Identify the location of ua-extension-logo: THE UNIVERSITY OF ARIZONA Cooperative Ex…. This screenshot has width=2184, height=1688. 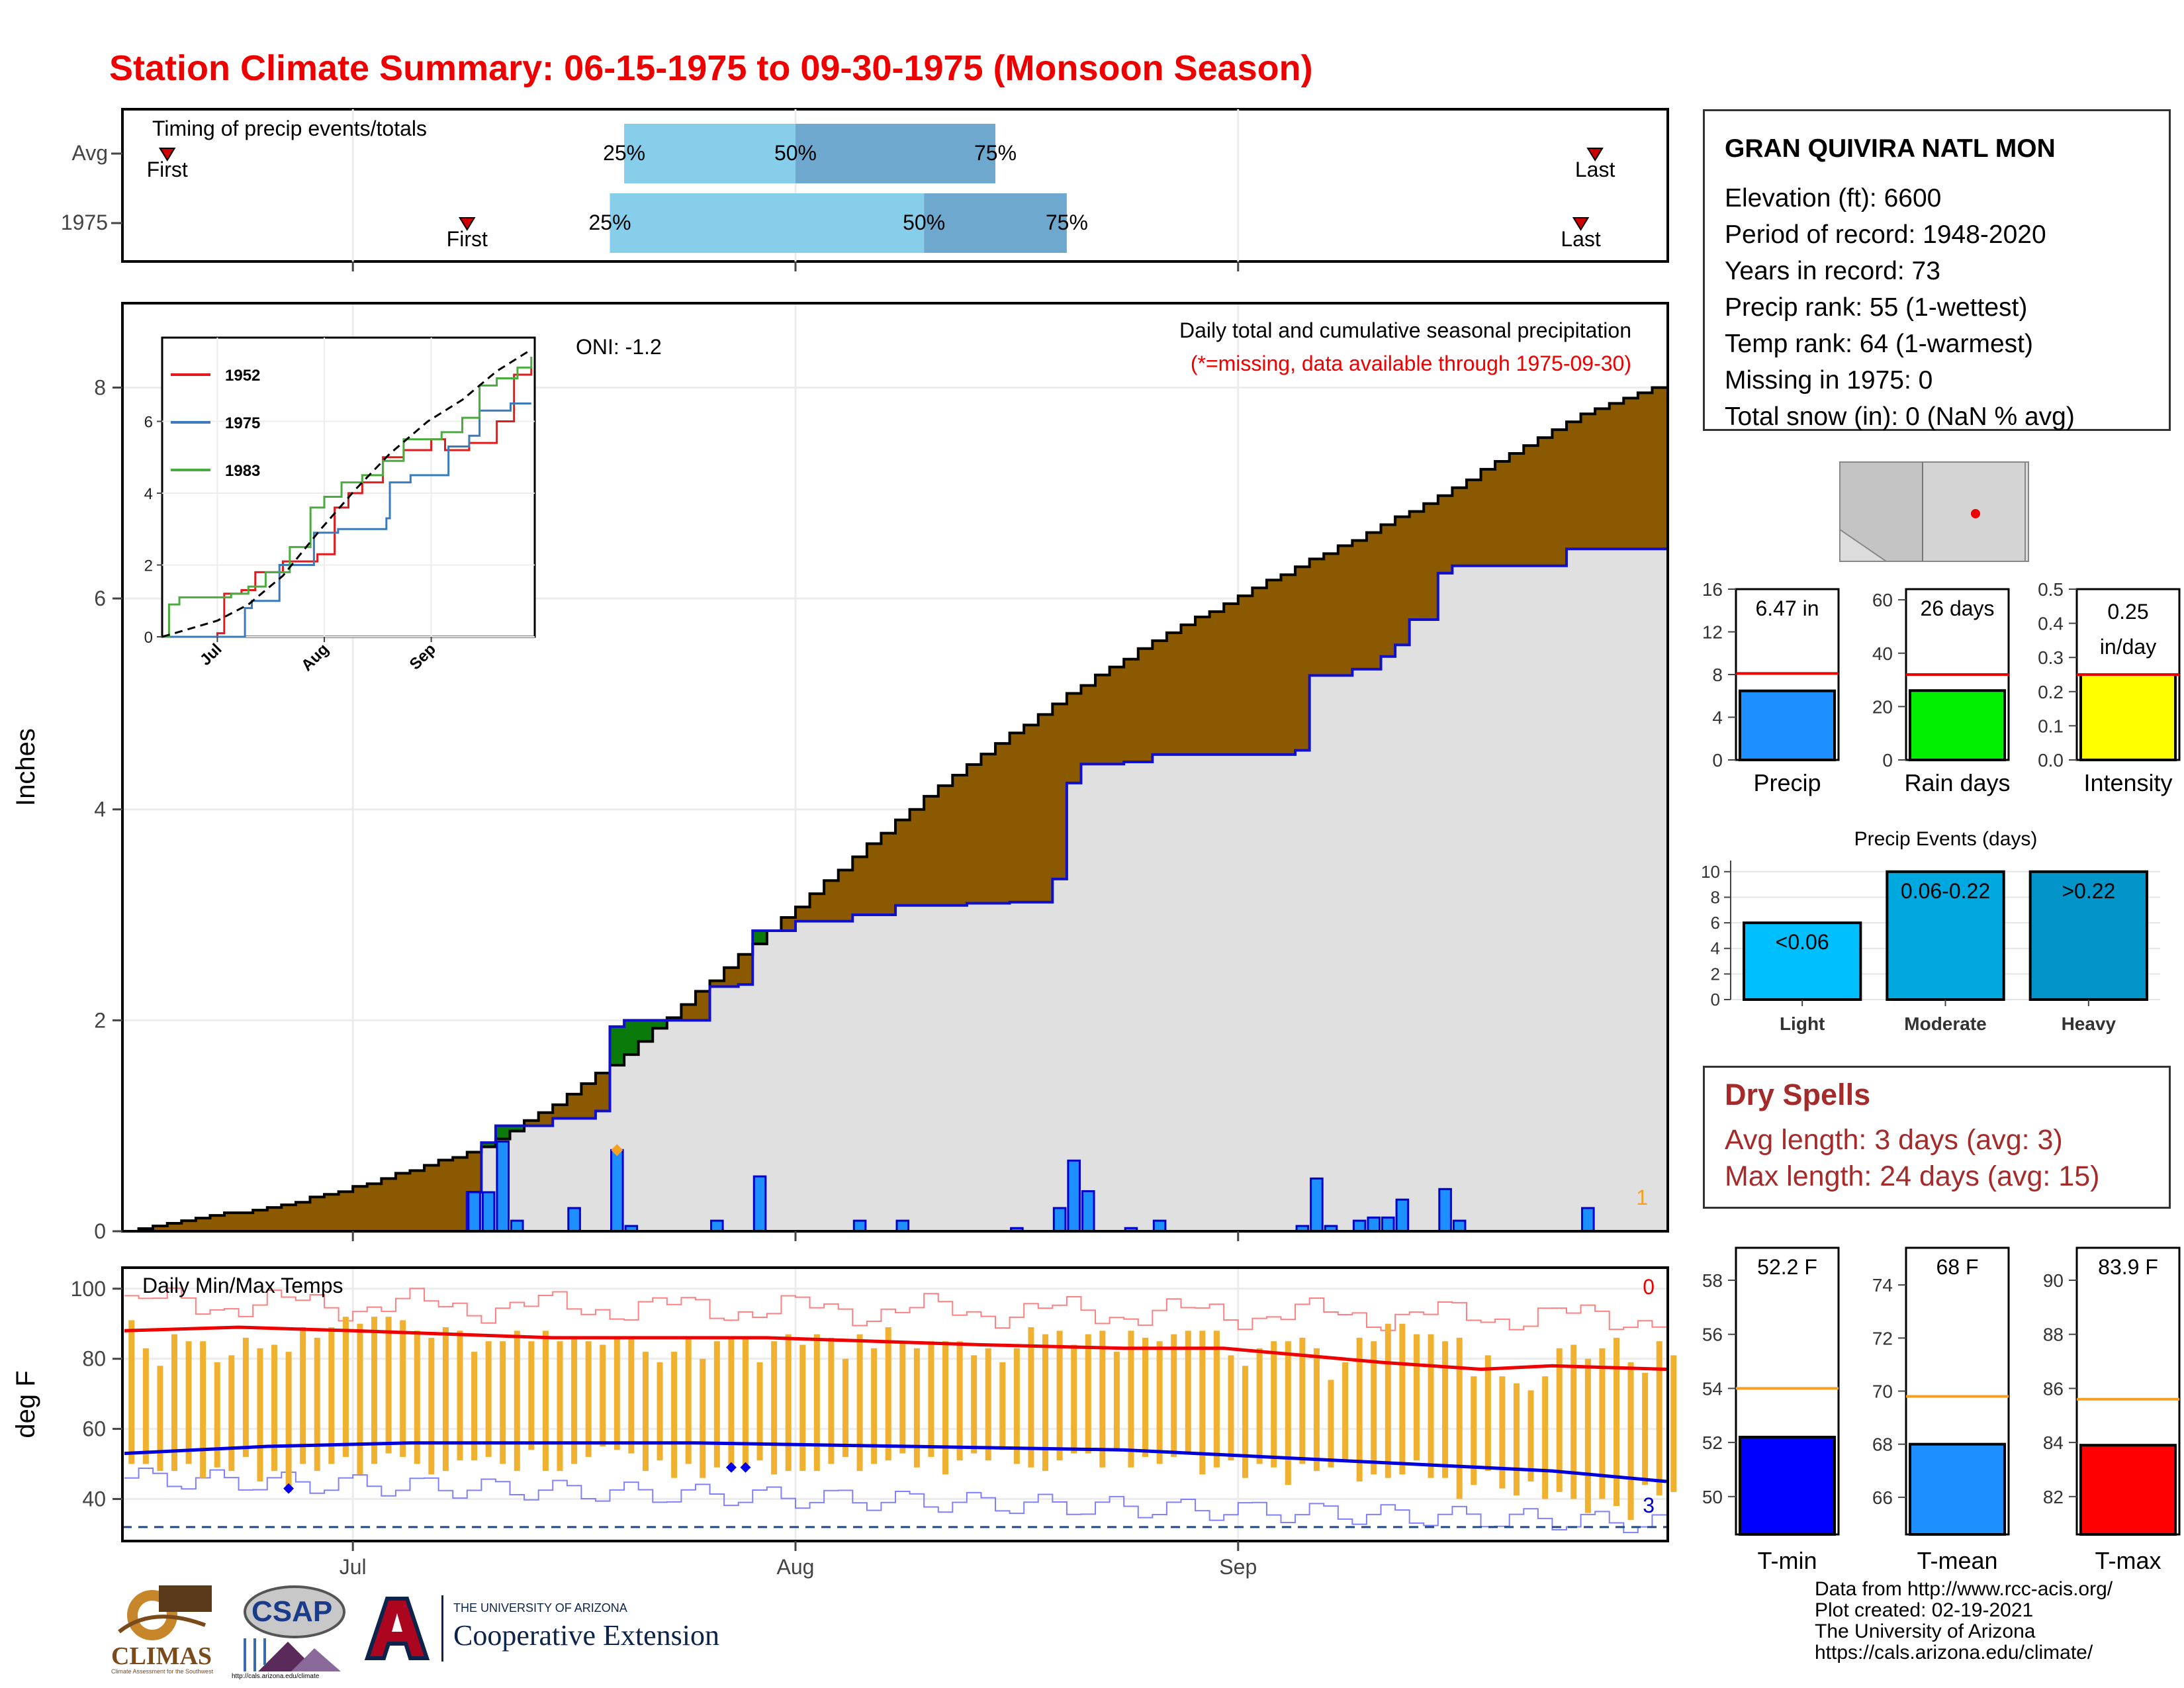
(553, 1628).